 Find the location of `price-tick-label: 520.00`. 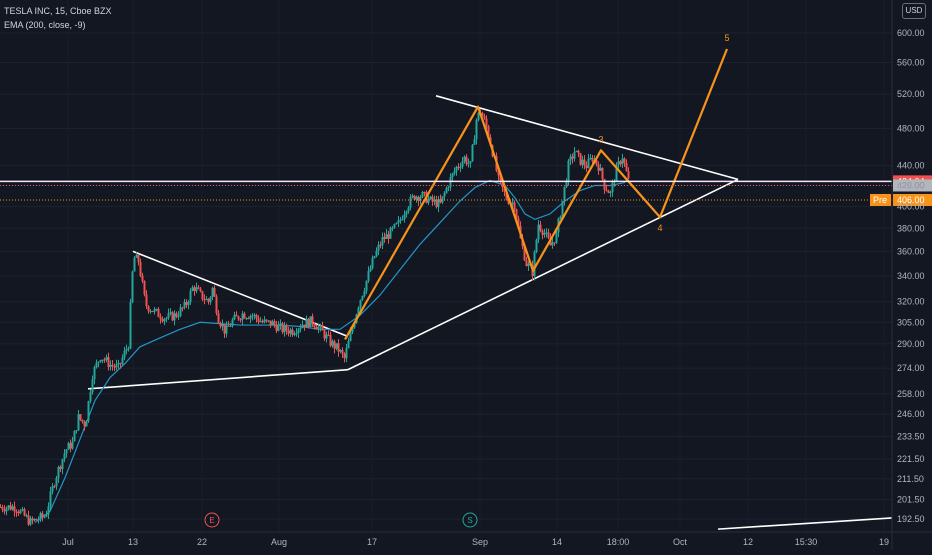

price-tick-label: 520.00 is located at coordinates (911, 94).